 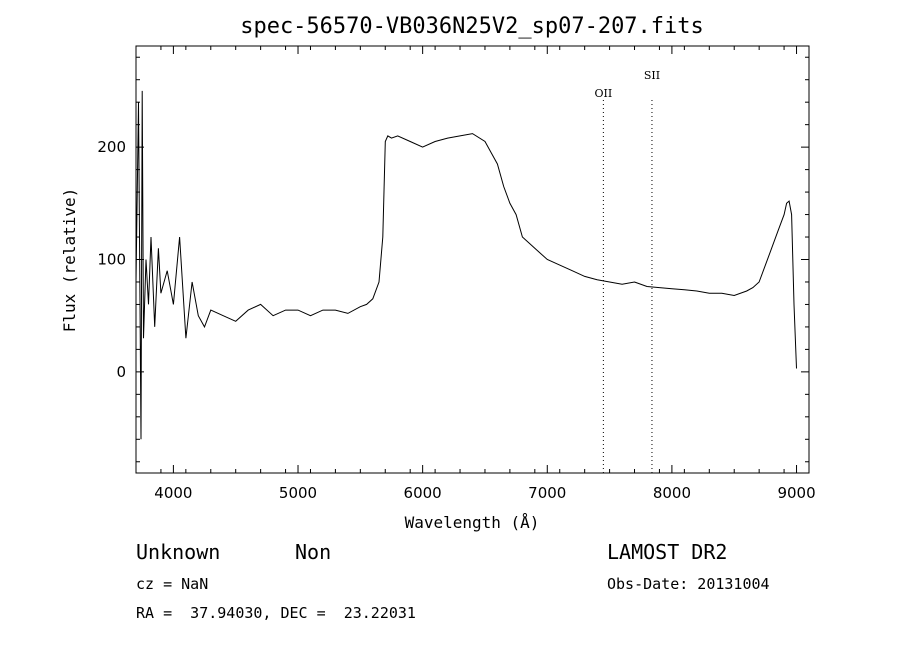 What do you see at coordinates (111, 147) in the screenshot?
I see `y-tick-label: 200` at bounding box center [111, 147].